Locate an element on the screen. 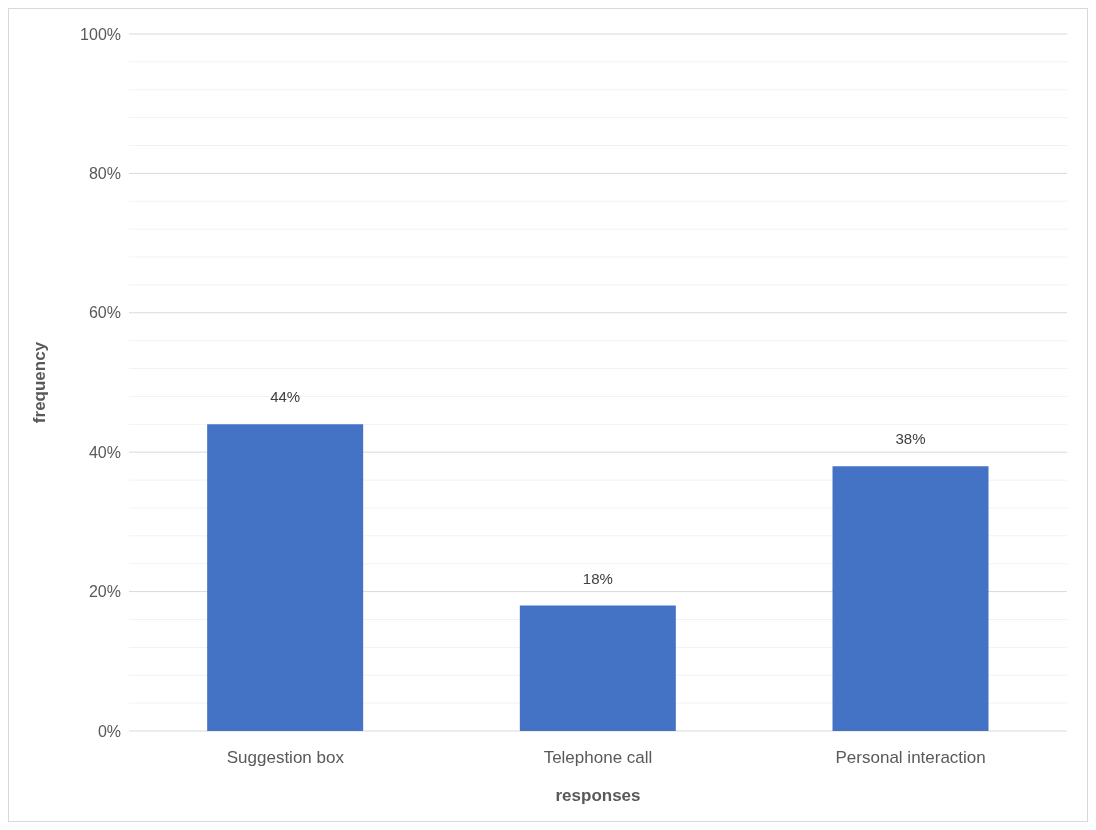 This screenshot has width=1096, height=830. y-tick-label: 40% is located at coordinates (104, 452).